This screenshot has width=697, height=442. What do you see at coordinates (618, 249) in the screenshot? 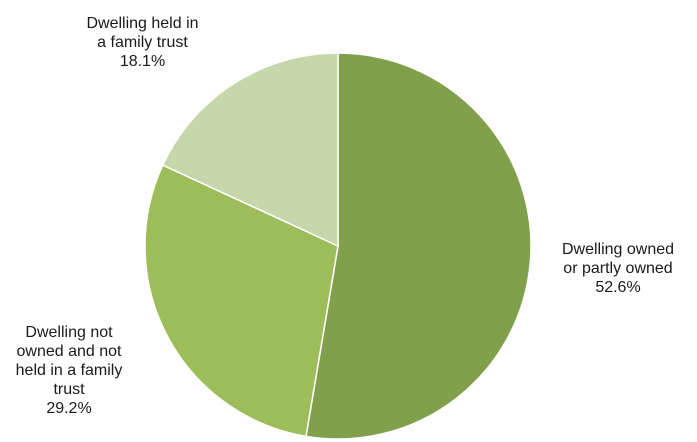
I see `slice-label-line: Dwelling owned` at bounding box center [618, 249].